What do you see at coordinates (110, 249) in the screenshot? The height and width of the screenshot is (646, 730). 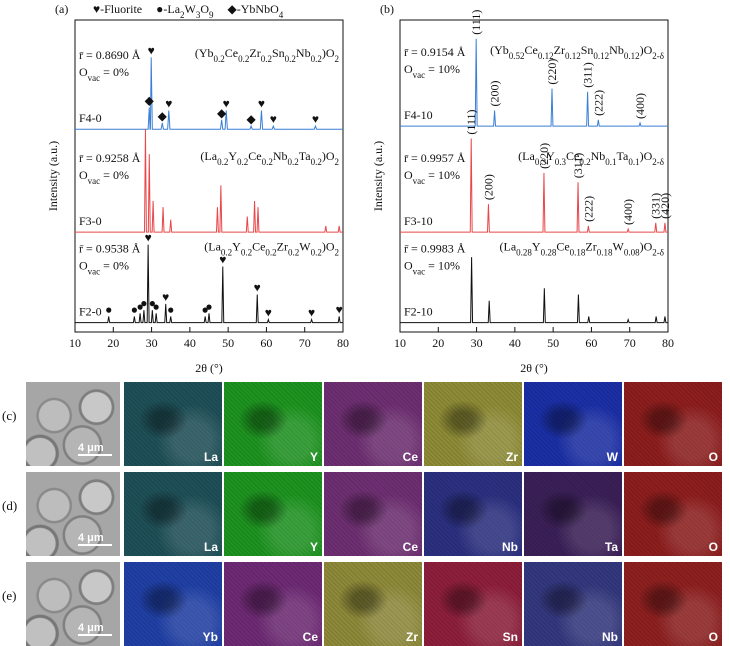 I see `ionic-radius: r̄ = 0.9538 Å` at bounding box center [110, 249].